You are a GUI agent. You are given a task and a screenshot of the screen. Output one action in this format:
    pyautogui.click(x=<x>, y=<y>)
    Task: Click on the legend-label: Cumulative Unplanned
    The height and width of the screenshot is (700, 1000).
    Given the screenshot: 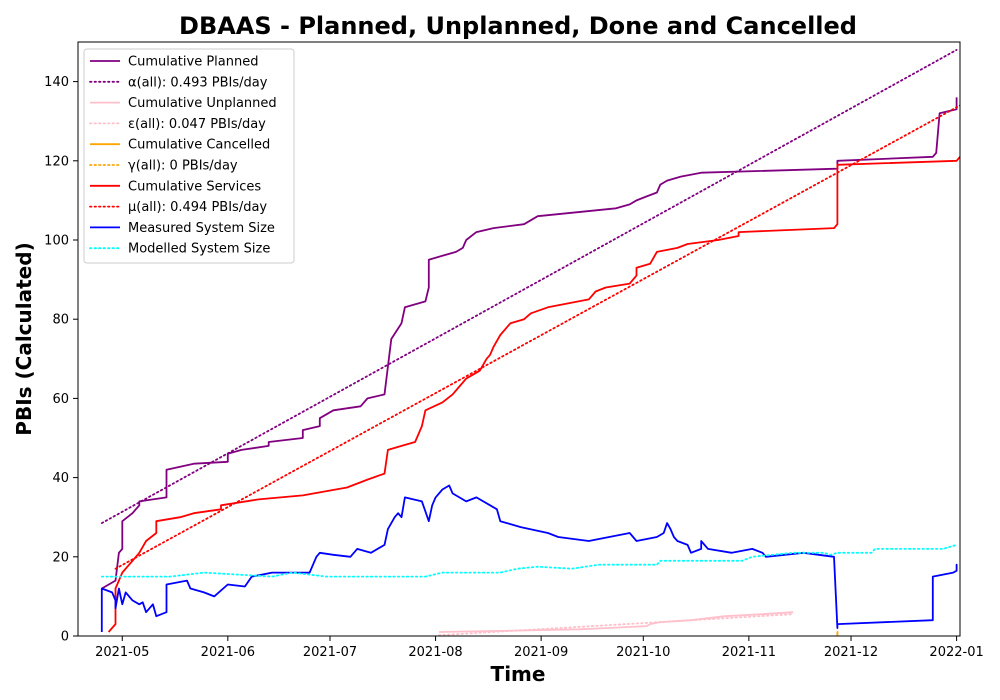 What is the action you would take?
    pyautogui.click(x=202, y=103)
    